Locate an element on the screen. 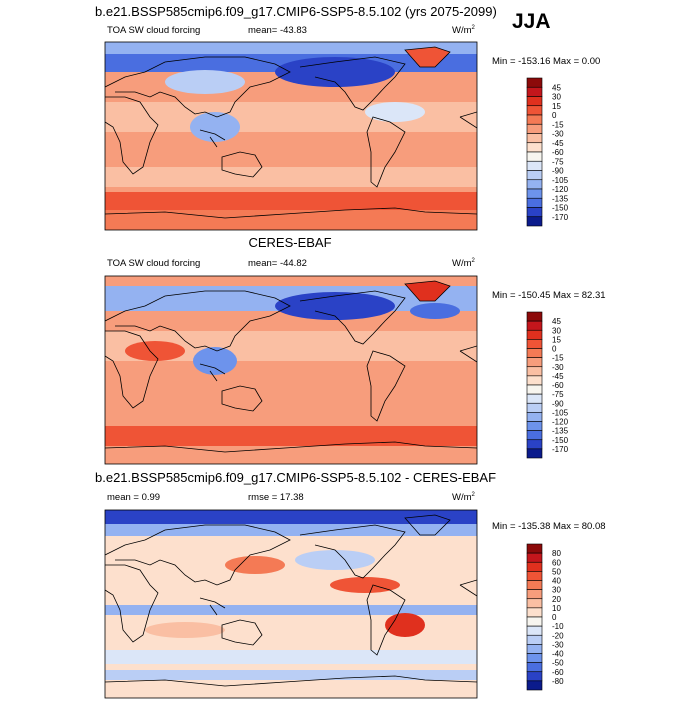  colorbar-label: 20 is located at coordinates (556, 599).